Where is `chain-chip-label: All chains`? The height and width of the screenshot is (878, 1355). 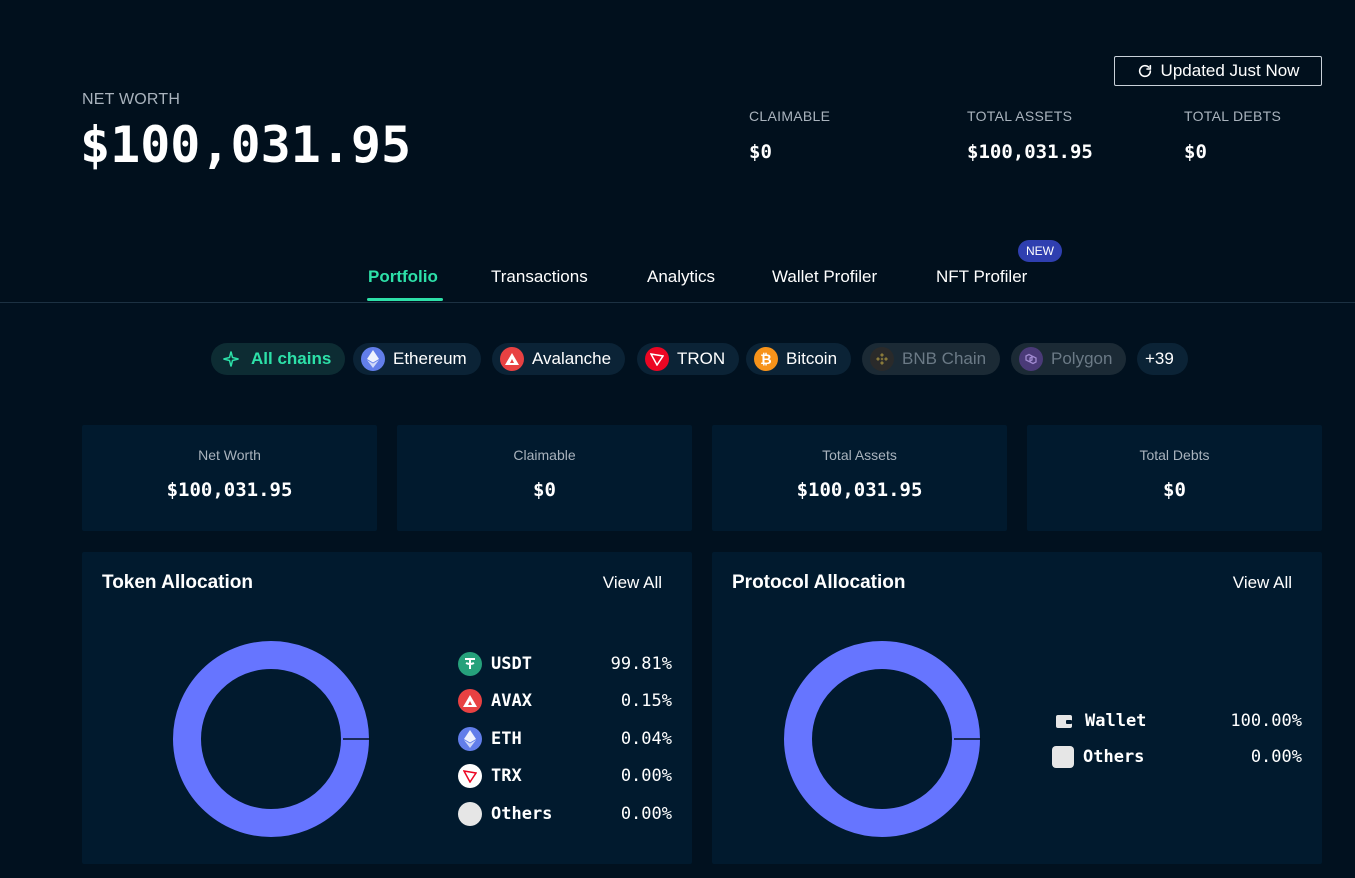
chain-chip-label: All chains is located at coordinates (291, 358).